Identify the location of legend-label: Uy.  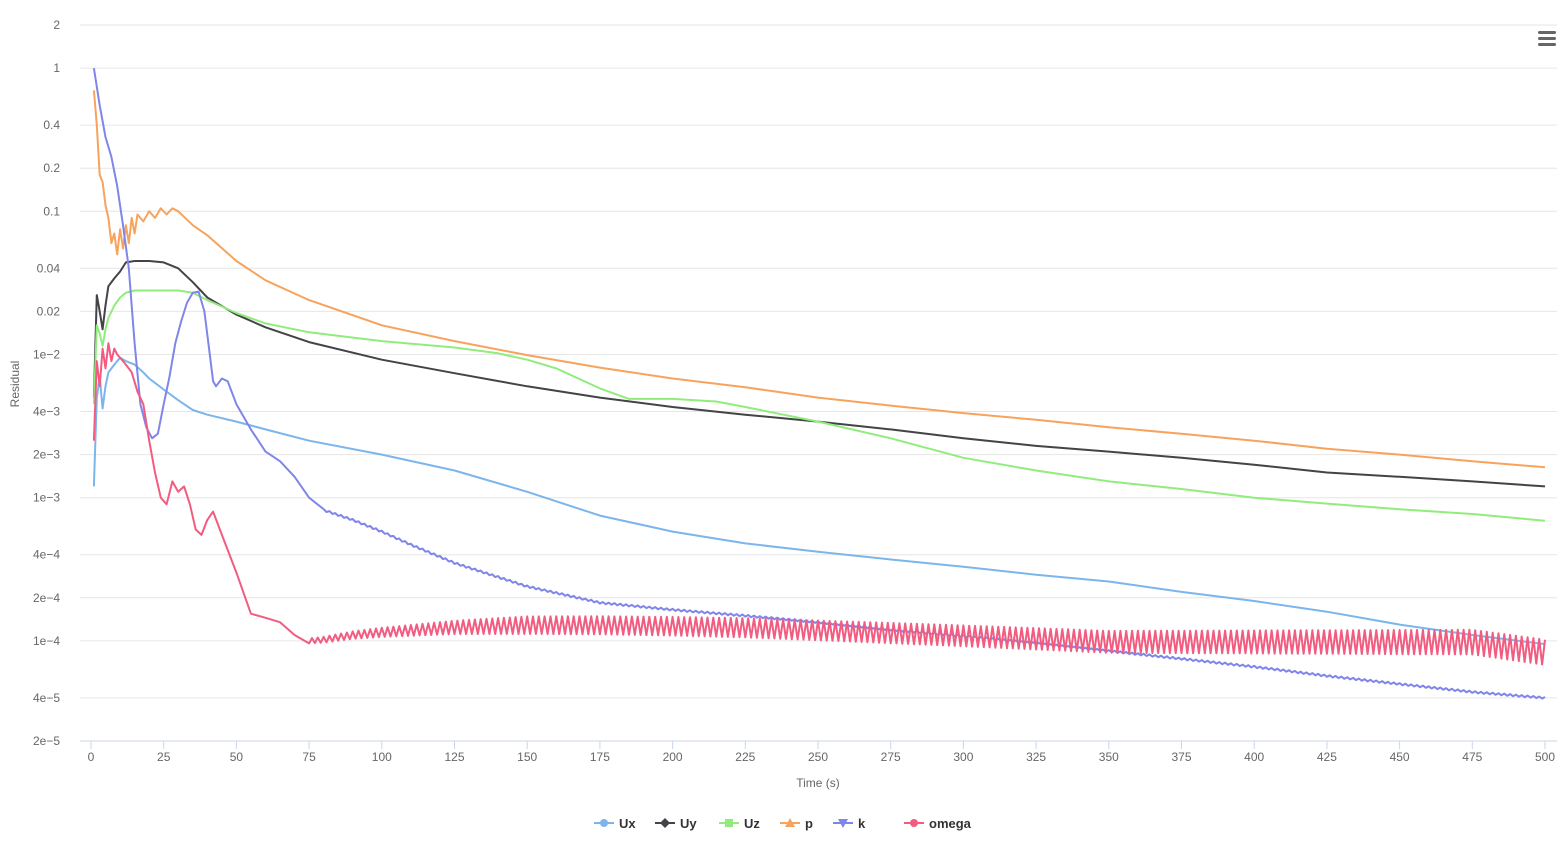
(688, 823).